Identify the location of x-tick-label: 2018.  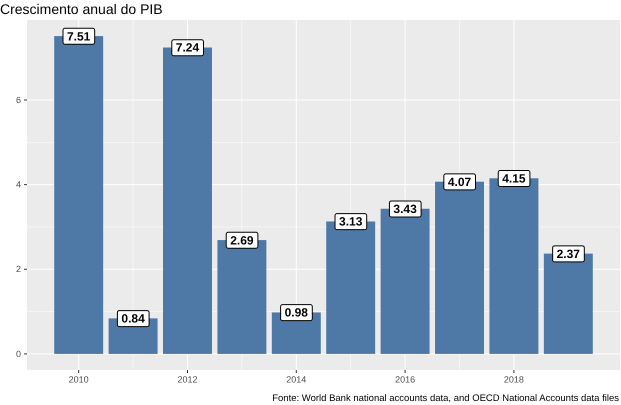
(514, 379).